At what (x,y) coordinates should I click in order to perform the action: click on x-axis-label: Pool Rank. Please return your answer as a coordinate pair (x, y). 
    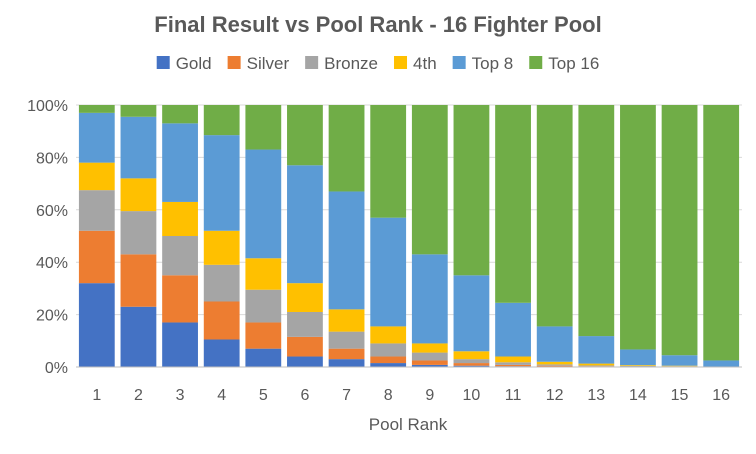
    Looking at the image, I should click on (408, 424).